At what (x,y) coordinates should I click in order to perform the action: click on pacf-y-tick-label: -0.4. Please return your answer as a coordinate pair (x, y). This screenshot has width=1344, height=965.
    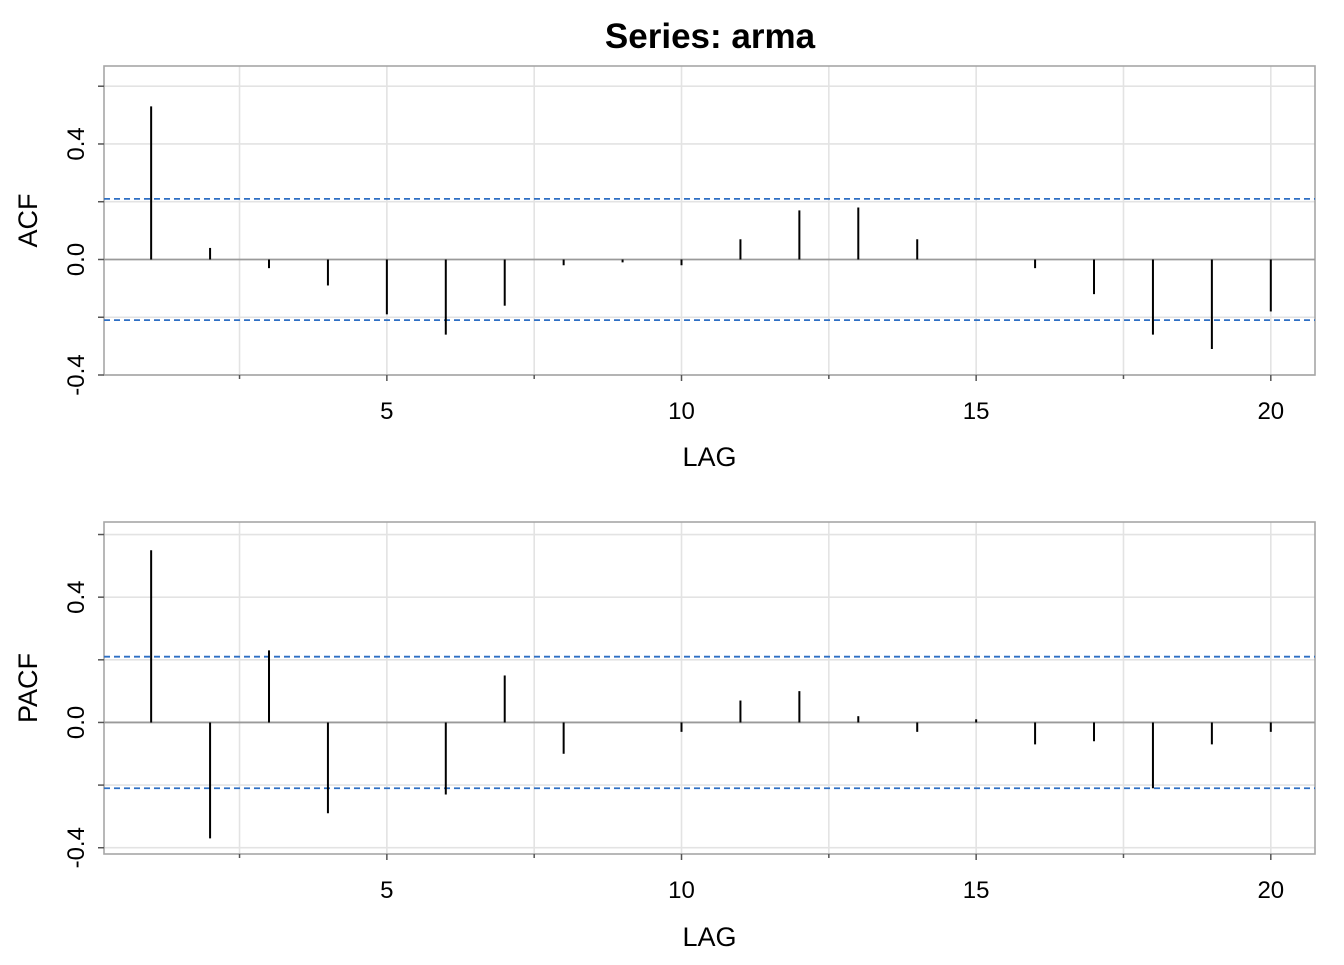
    Looking at the image, I should click on (76, 847).